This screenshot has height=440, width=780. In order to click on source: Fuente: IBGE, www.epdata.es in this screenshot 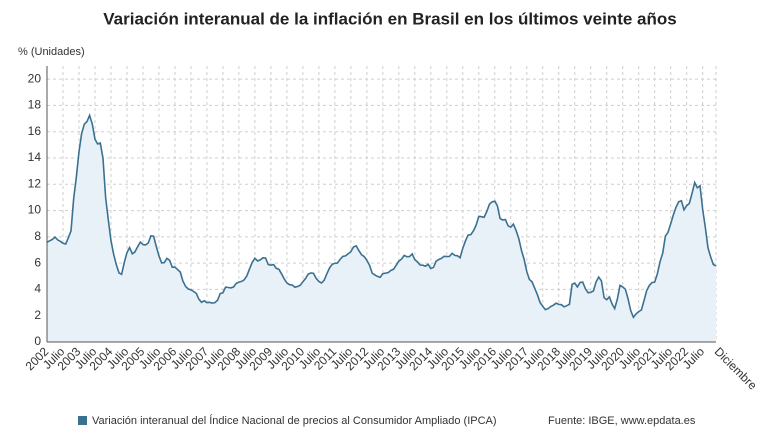, I will do `click(622, 421)`.